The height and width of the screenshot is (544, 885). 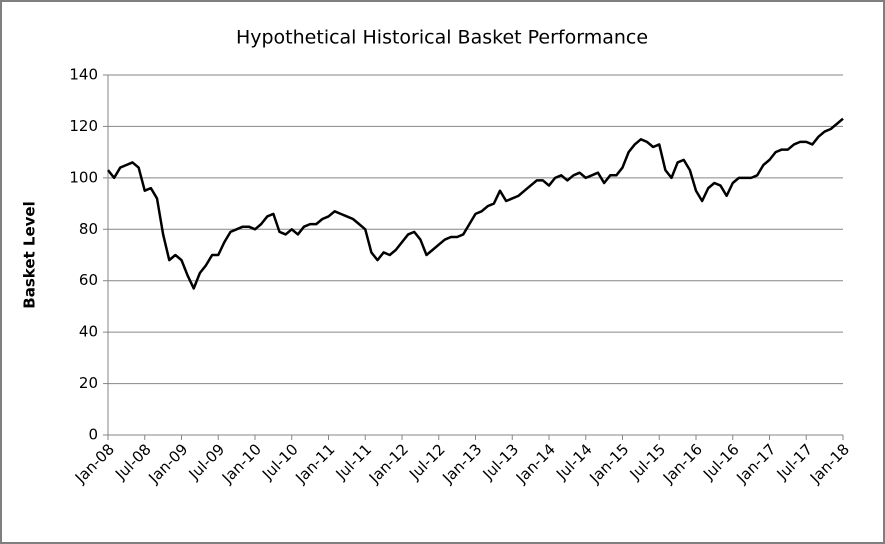 What do you see at coordinates (83, 126) in the screenshot?
I see `y-tick-label: 120` at bounding box center [83, 126].